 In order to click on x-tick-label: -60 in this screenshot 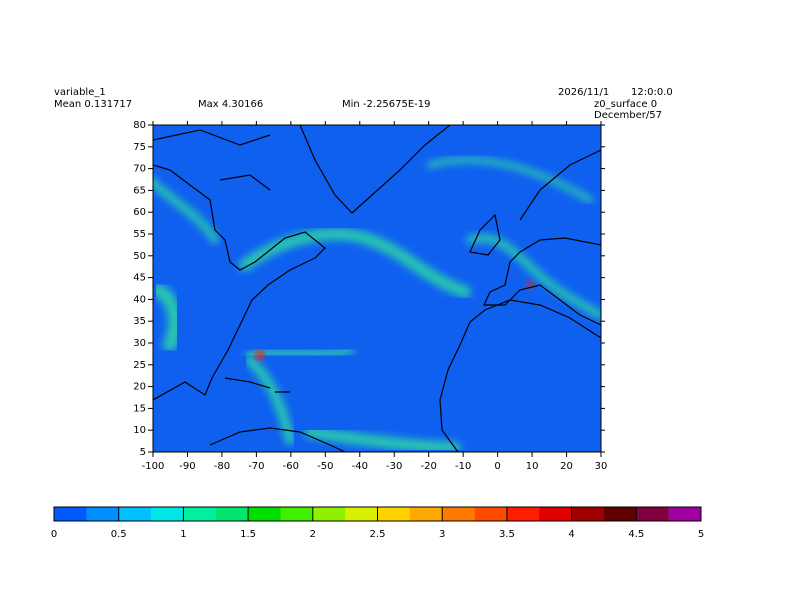, I will do `click(291, 466)`.